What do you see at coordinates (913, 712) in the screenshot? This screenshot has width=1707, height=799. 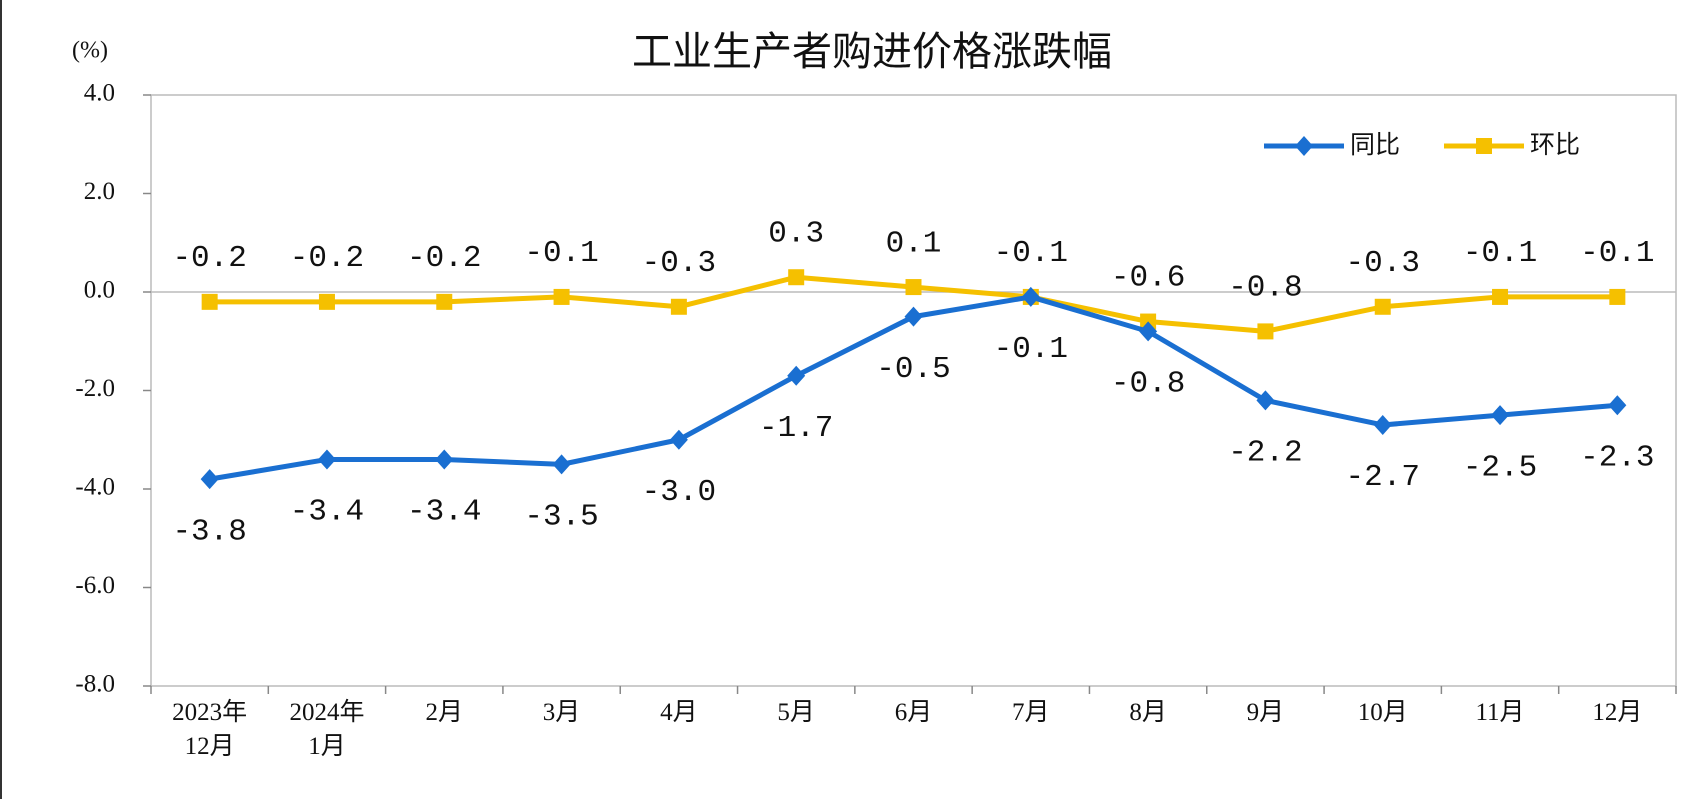 I see `x-tick-label: 6月` at bounding box center [913, 712].